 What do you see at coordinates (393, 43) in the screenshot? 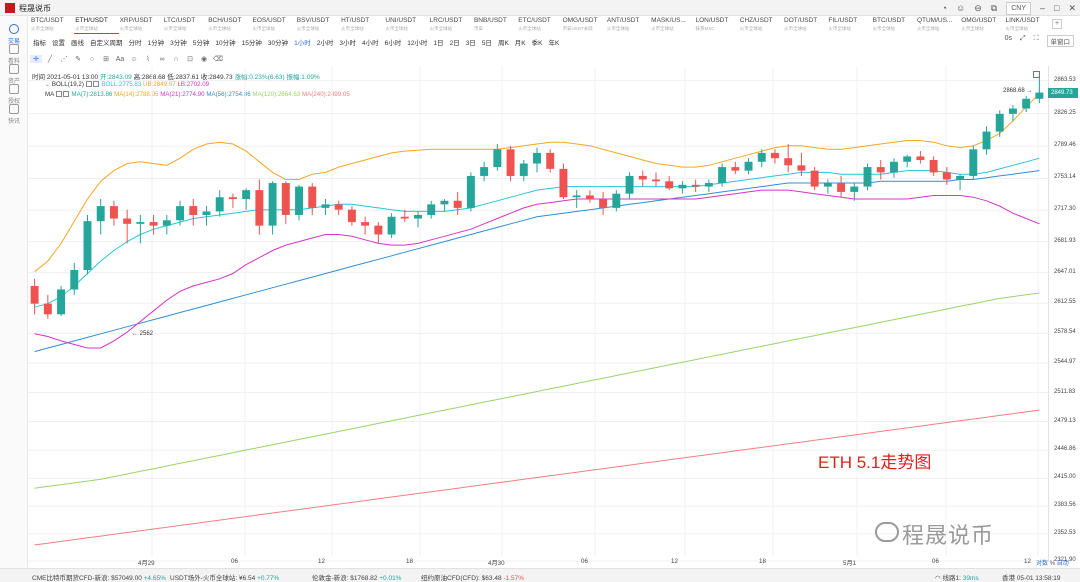
I see `period-item: 6小时` at bounding box center [393, 43].